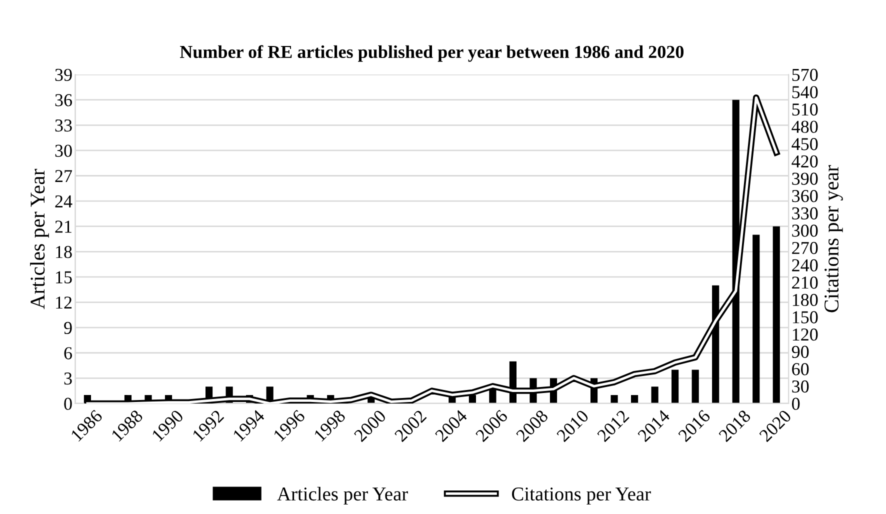 Image resolution: width=886 pixels, height=514 pixels. Describe the element at coordinates (805, 92) in the screenshot. I see `y2-tick-label: 540` at that location.